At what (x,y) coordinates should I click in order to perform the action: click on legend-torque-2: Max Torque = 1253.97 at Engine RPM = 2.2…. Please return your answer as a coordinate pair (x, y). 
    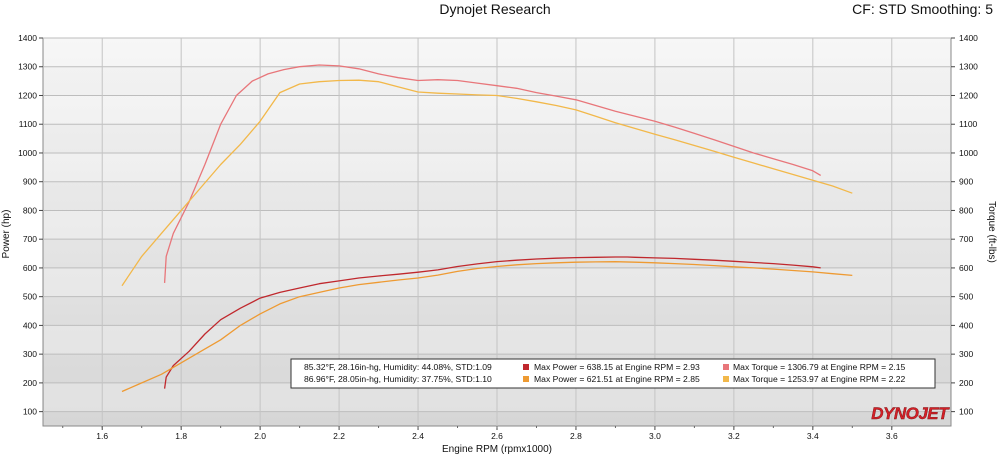
    Looking at the image, I should click on (819, 379).